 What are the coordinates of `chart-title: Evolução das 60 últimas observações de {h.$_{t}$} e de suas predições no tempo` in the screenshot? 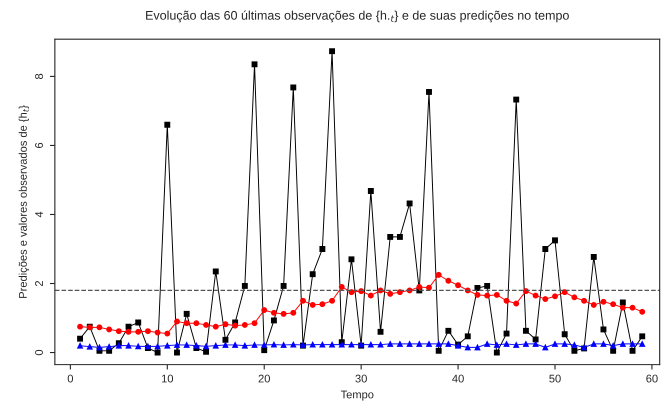 It's located at (357, 16).